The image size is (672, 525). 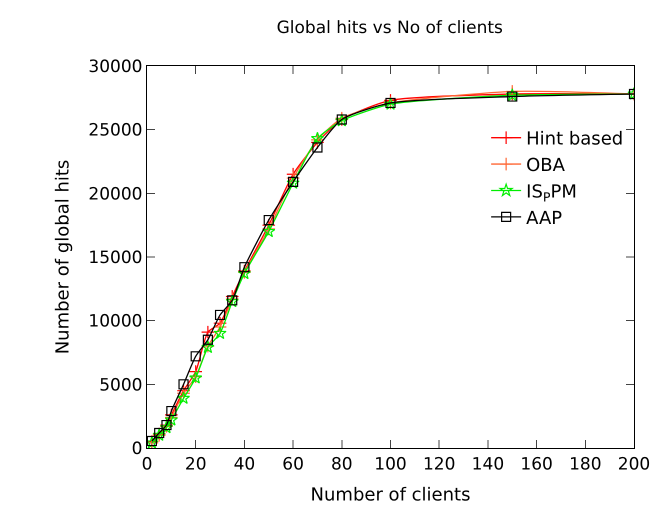 What do you see at coordinates (115, 130) in the screenshot?
I see `y-tick-label: 25000` at bounding box center [115, 130].